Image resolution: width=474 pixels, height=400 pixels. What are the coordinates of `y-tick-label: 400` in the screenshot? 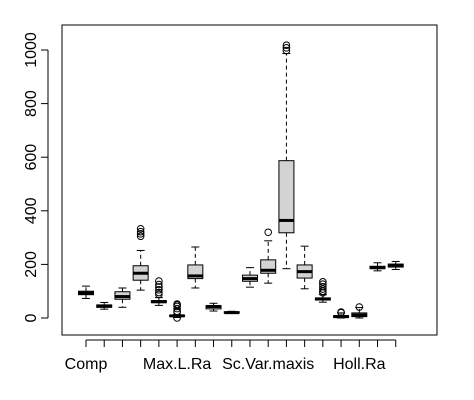 It's located at (31, 210).